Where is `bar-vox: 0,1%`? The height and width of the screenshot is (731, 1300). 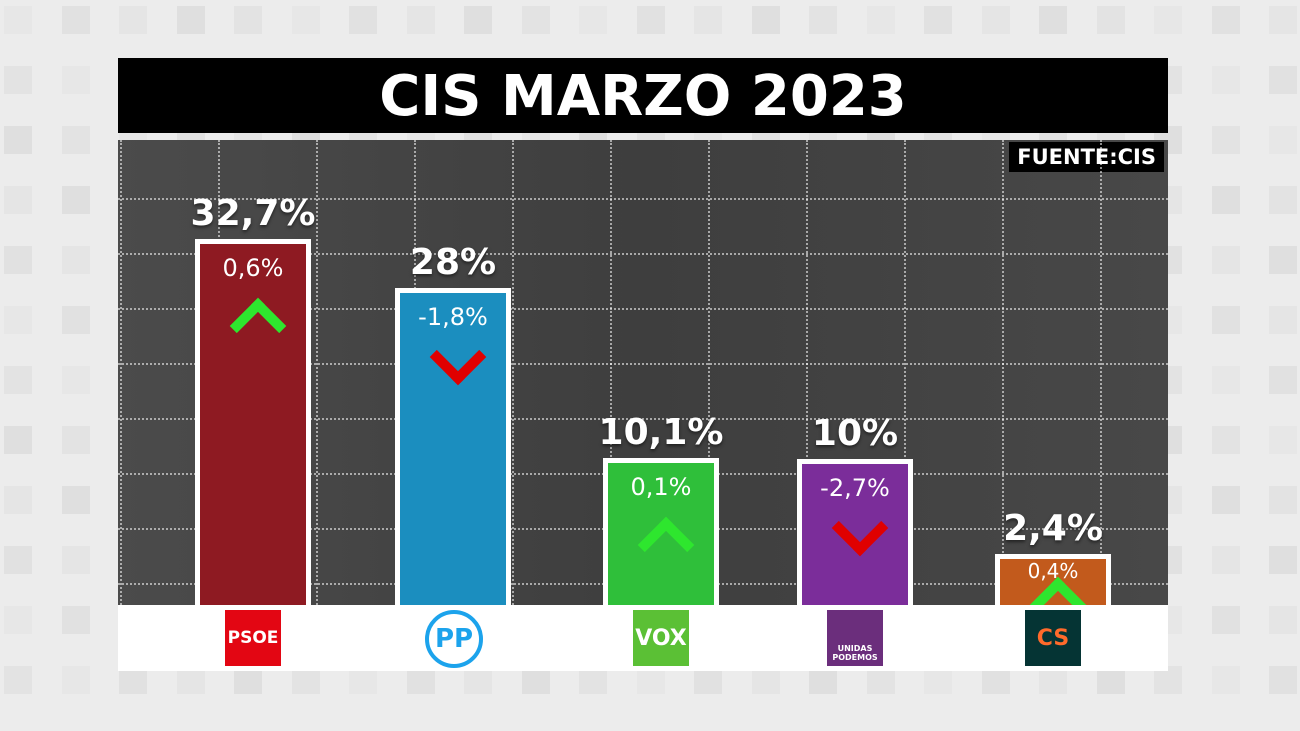
bar-vox: 0,1% is located at coordinates (661, 531).